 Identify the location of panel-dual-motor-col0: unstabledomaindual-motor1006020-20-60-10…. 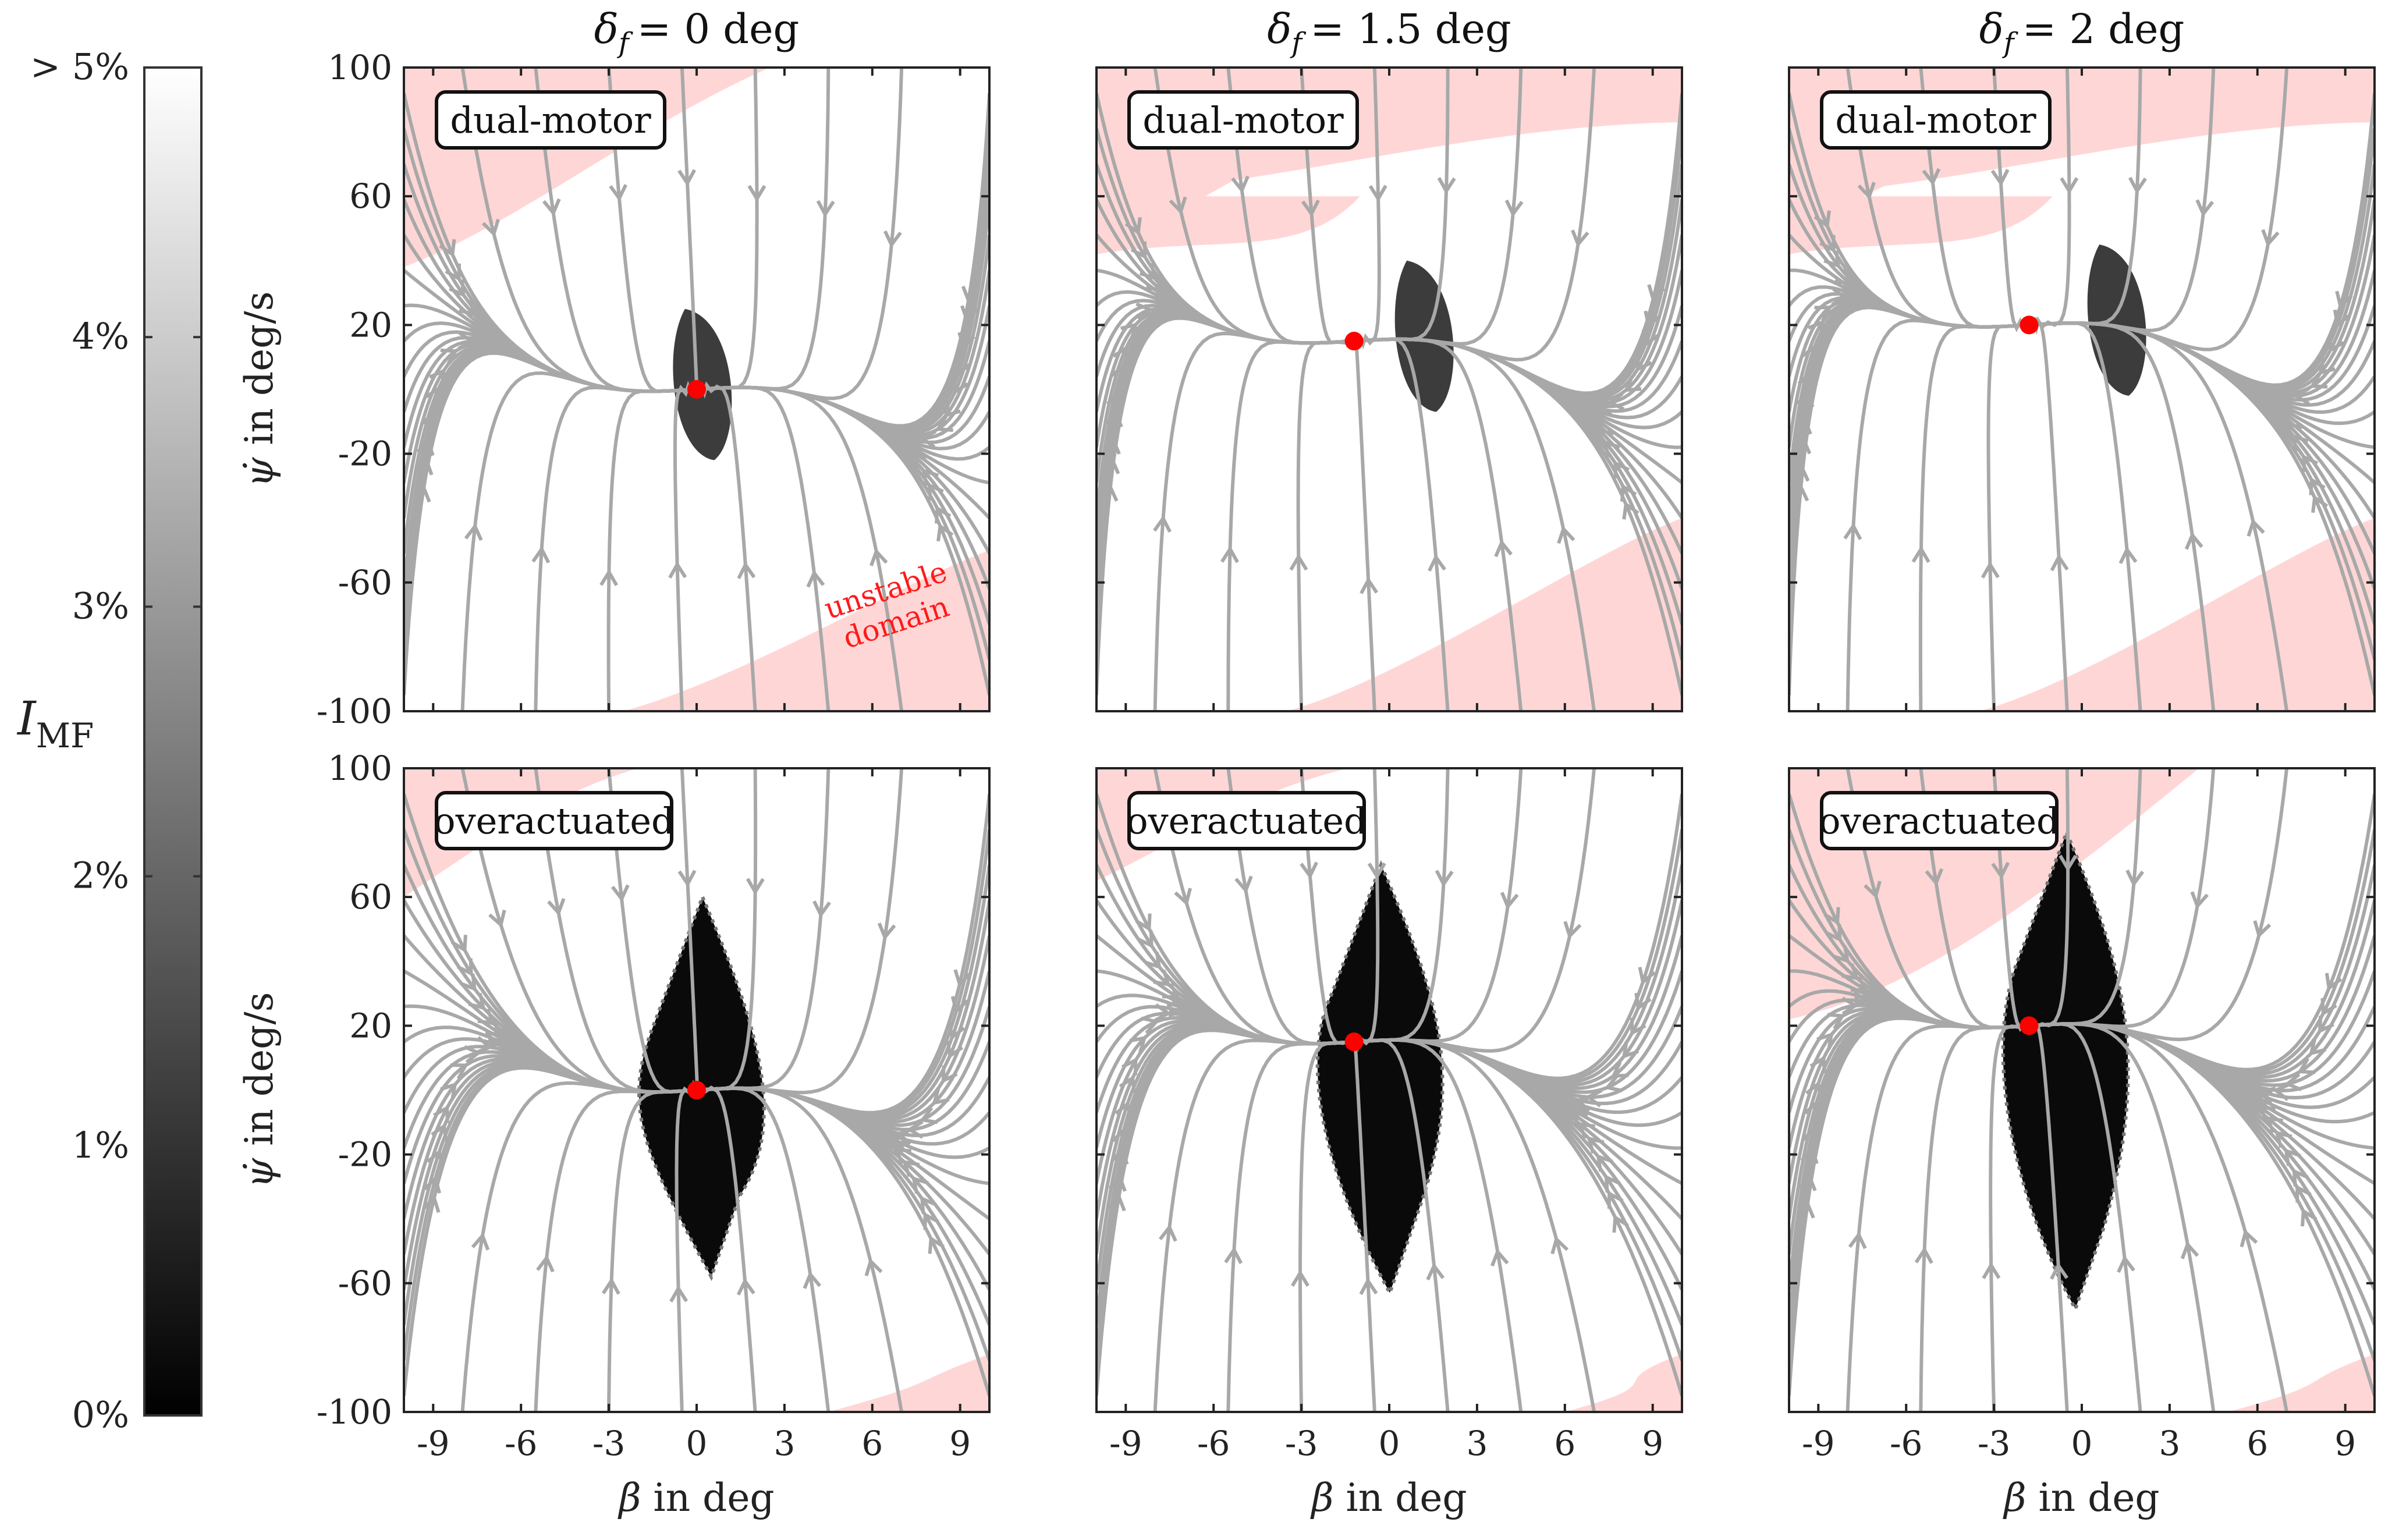
(614, 368).